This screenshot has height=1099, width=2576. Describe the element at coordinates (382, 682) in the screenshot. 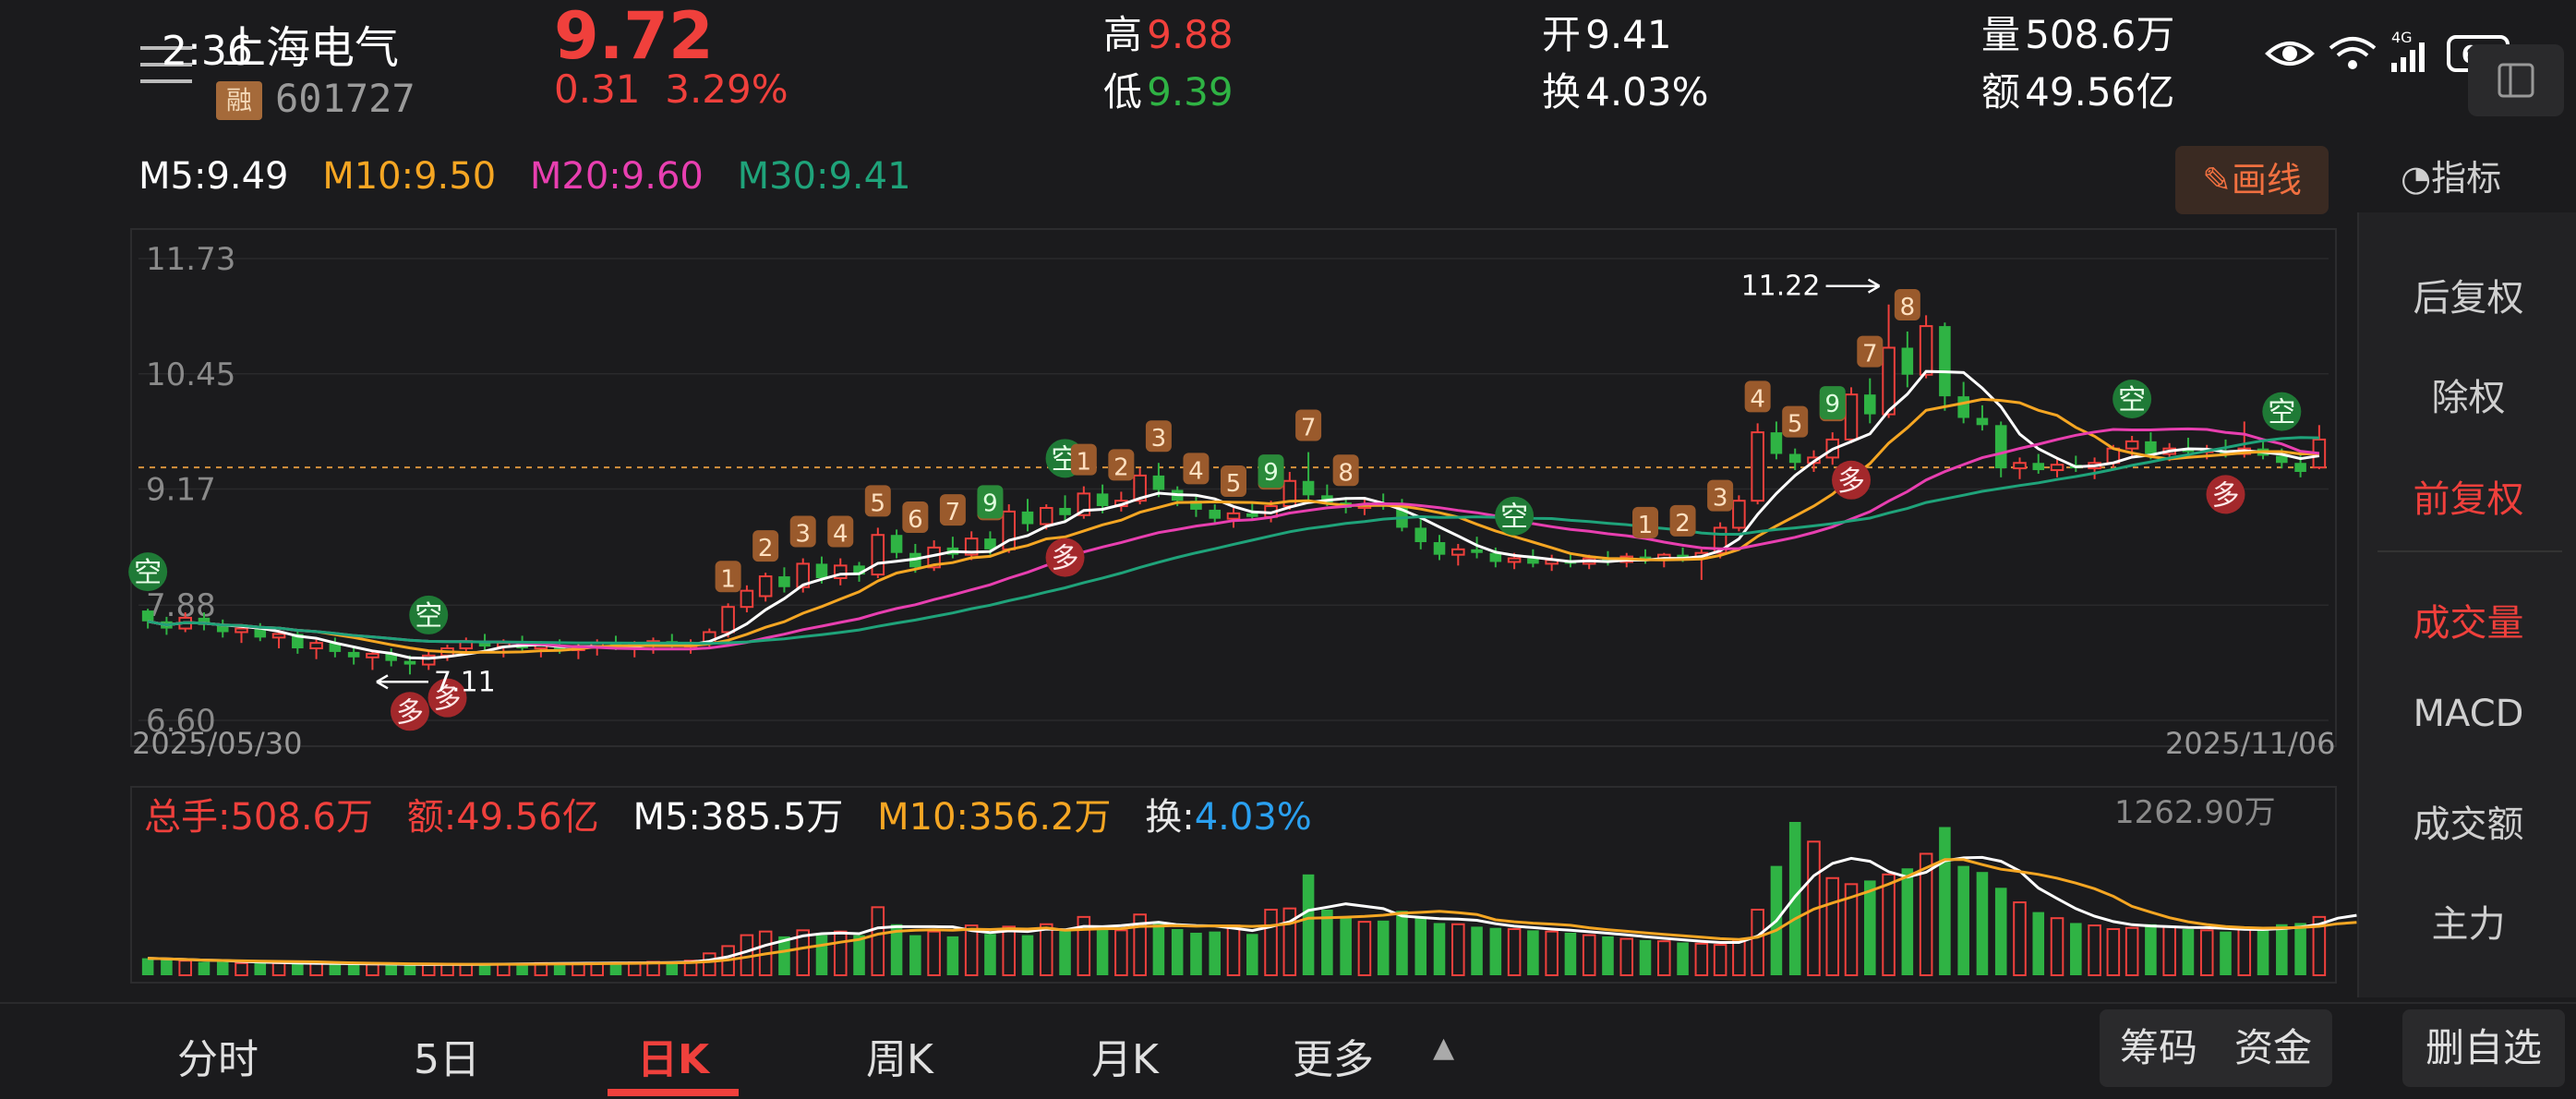

I see `min-arrow-head` at that location.